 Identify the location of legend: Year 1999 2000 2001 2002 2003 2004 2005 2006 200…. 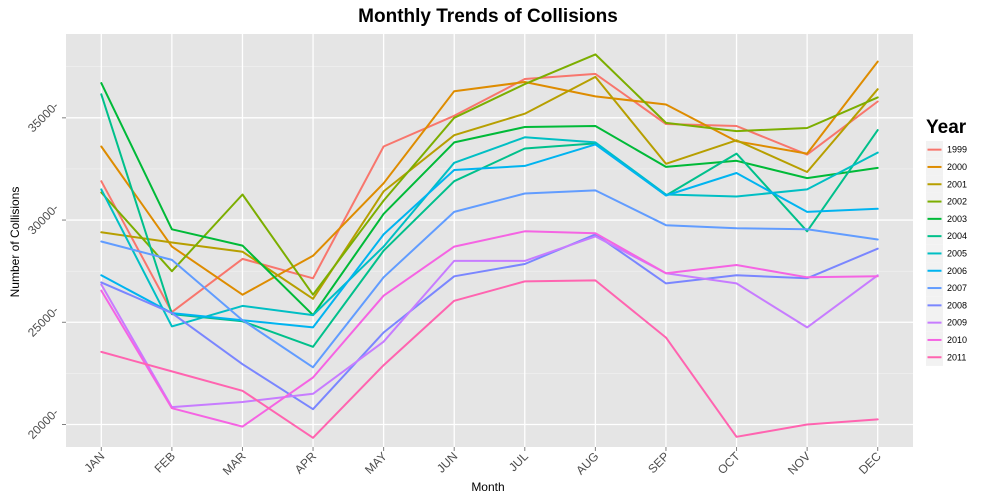
(946, 241).